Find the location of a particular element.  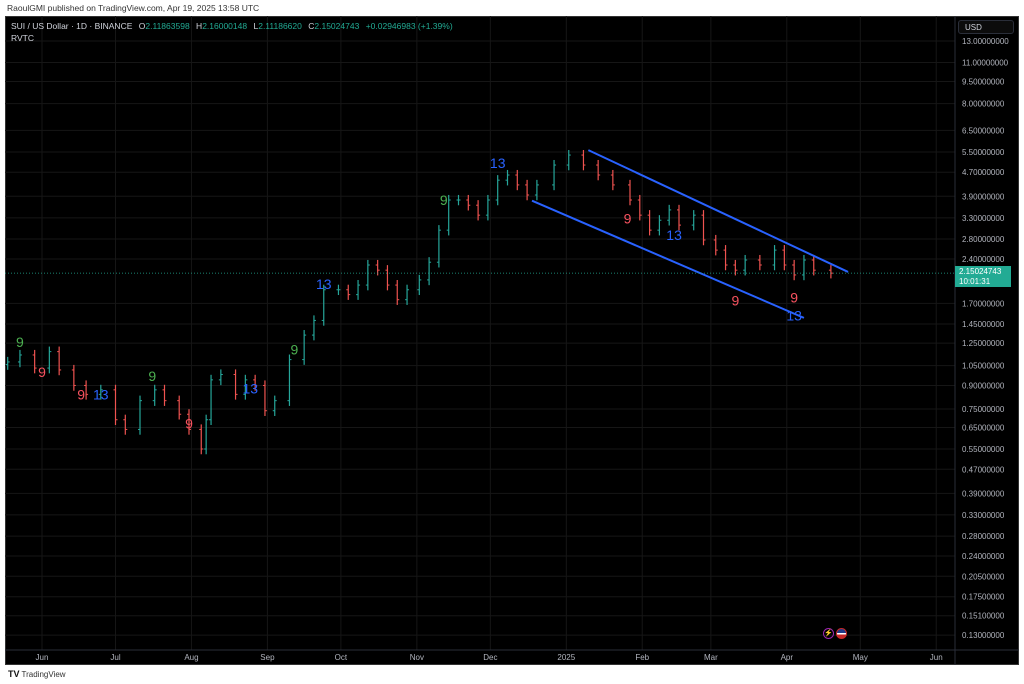

price-tick-label: 0.90000000 is located at coordinates (983, 385).